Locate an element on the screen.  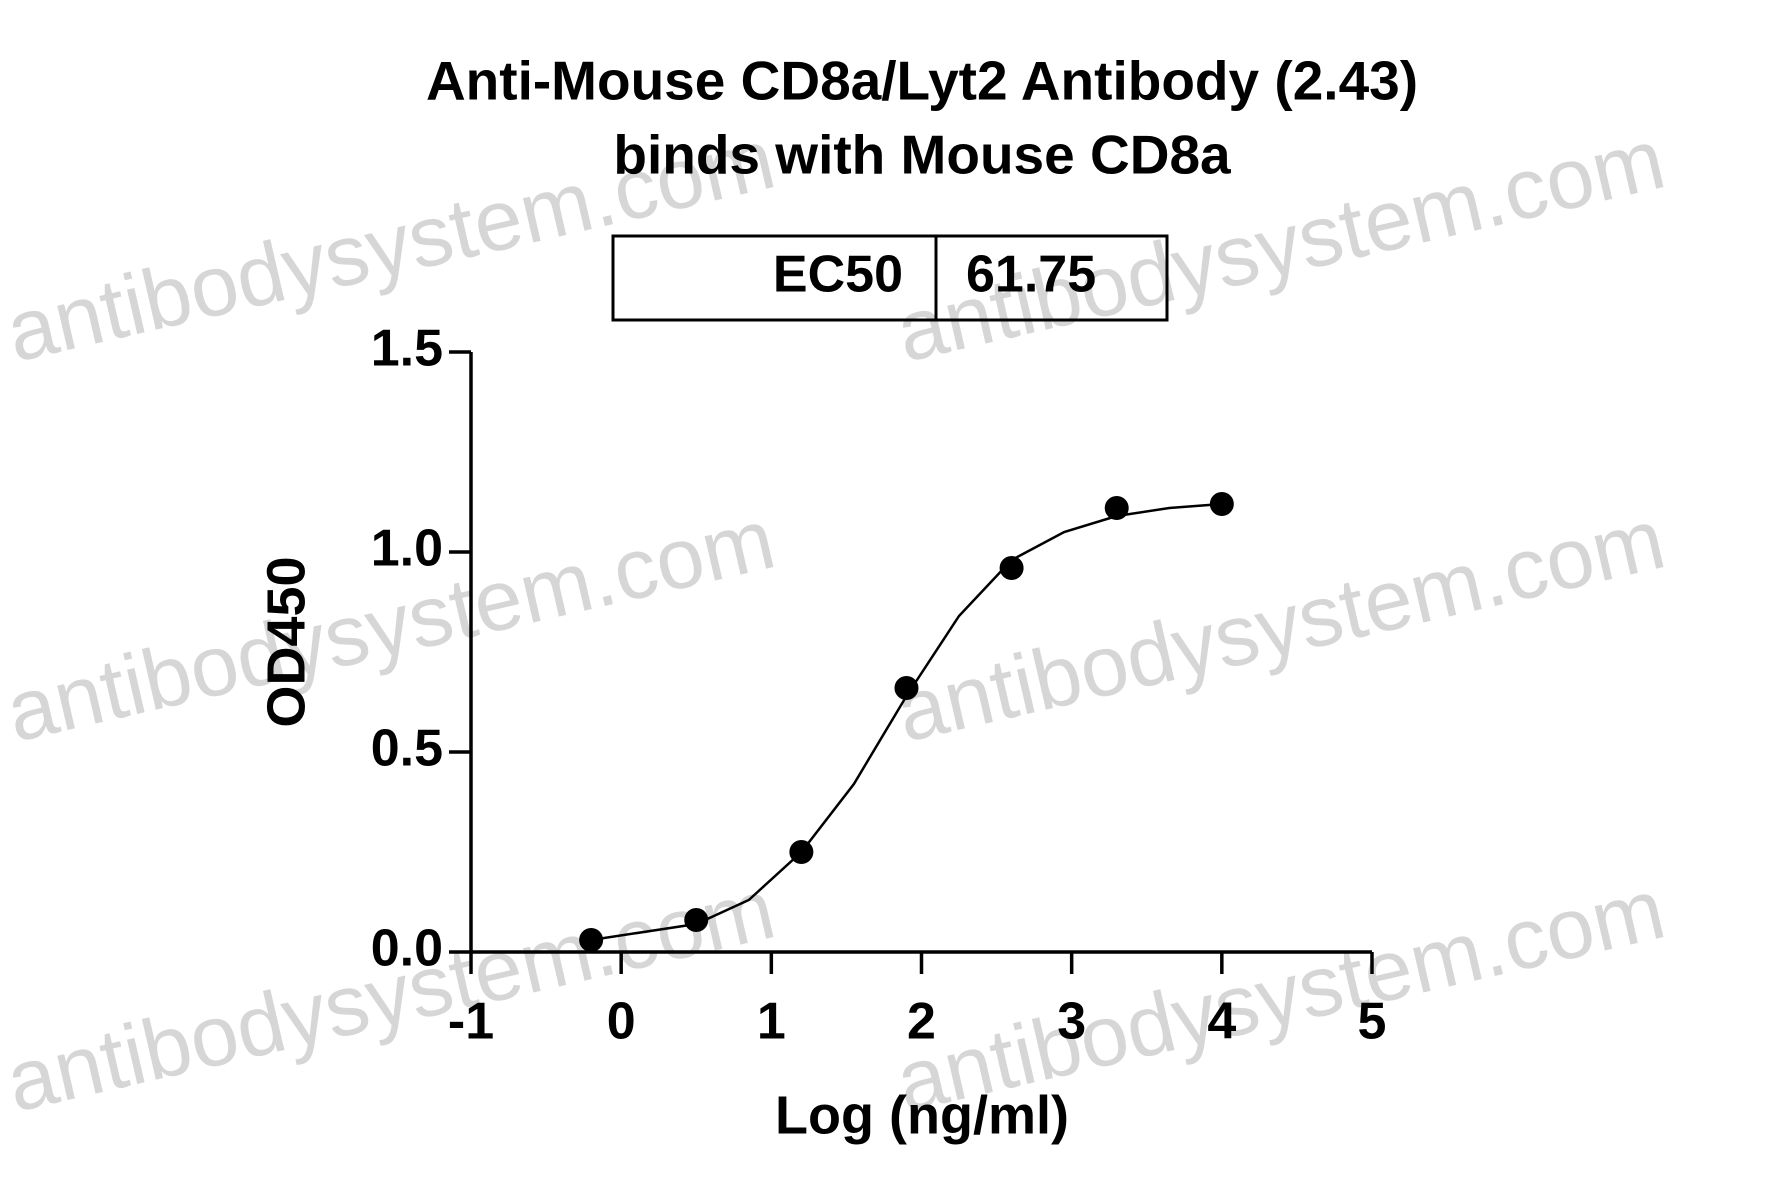
chart-title: Anti-Mouse CD8a/Lyt2 Antibody (2.43) is located at coordinates (922, 81).